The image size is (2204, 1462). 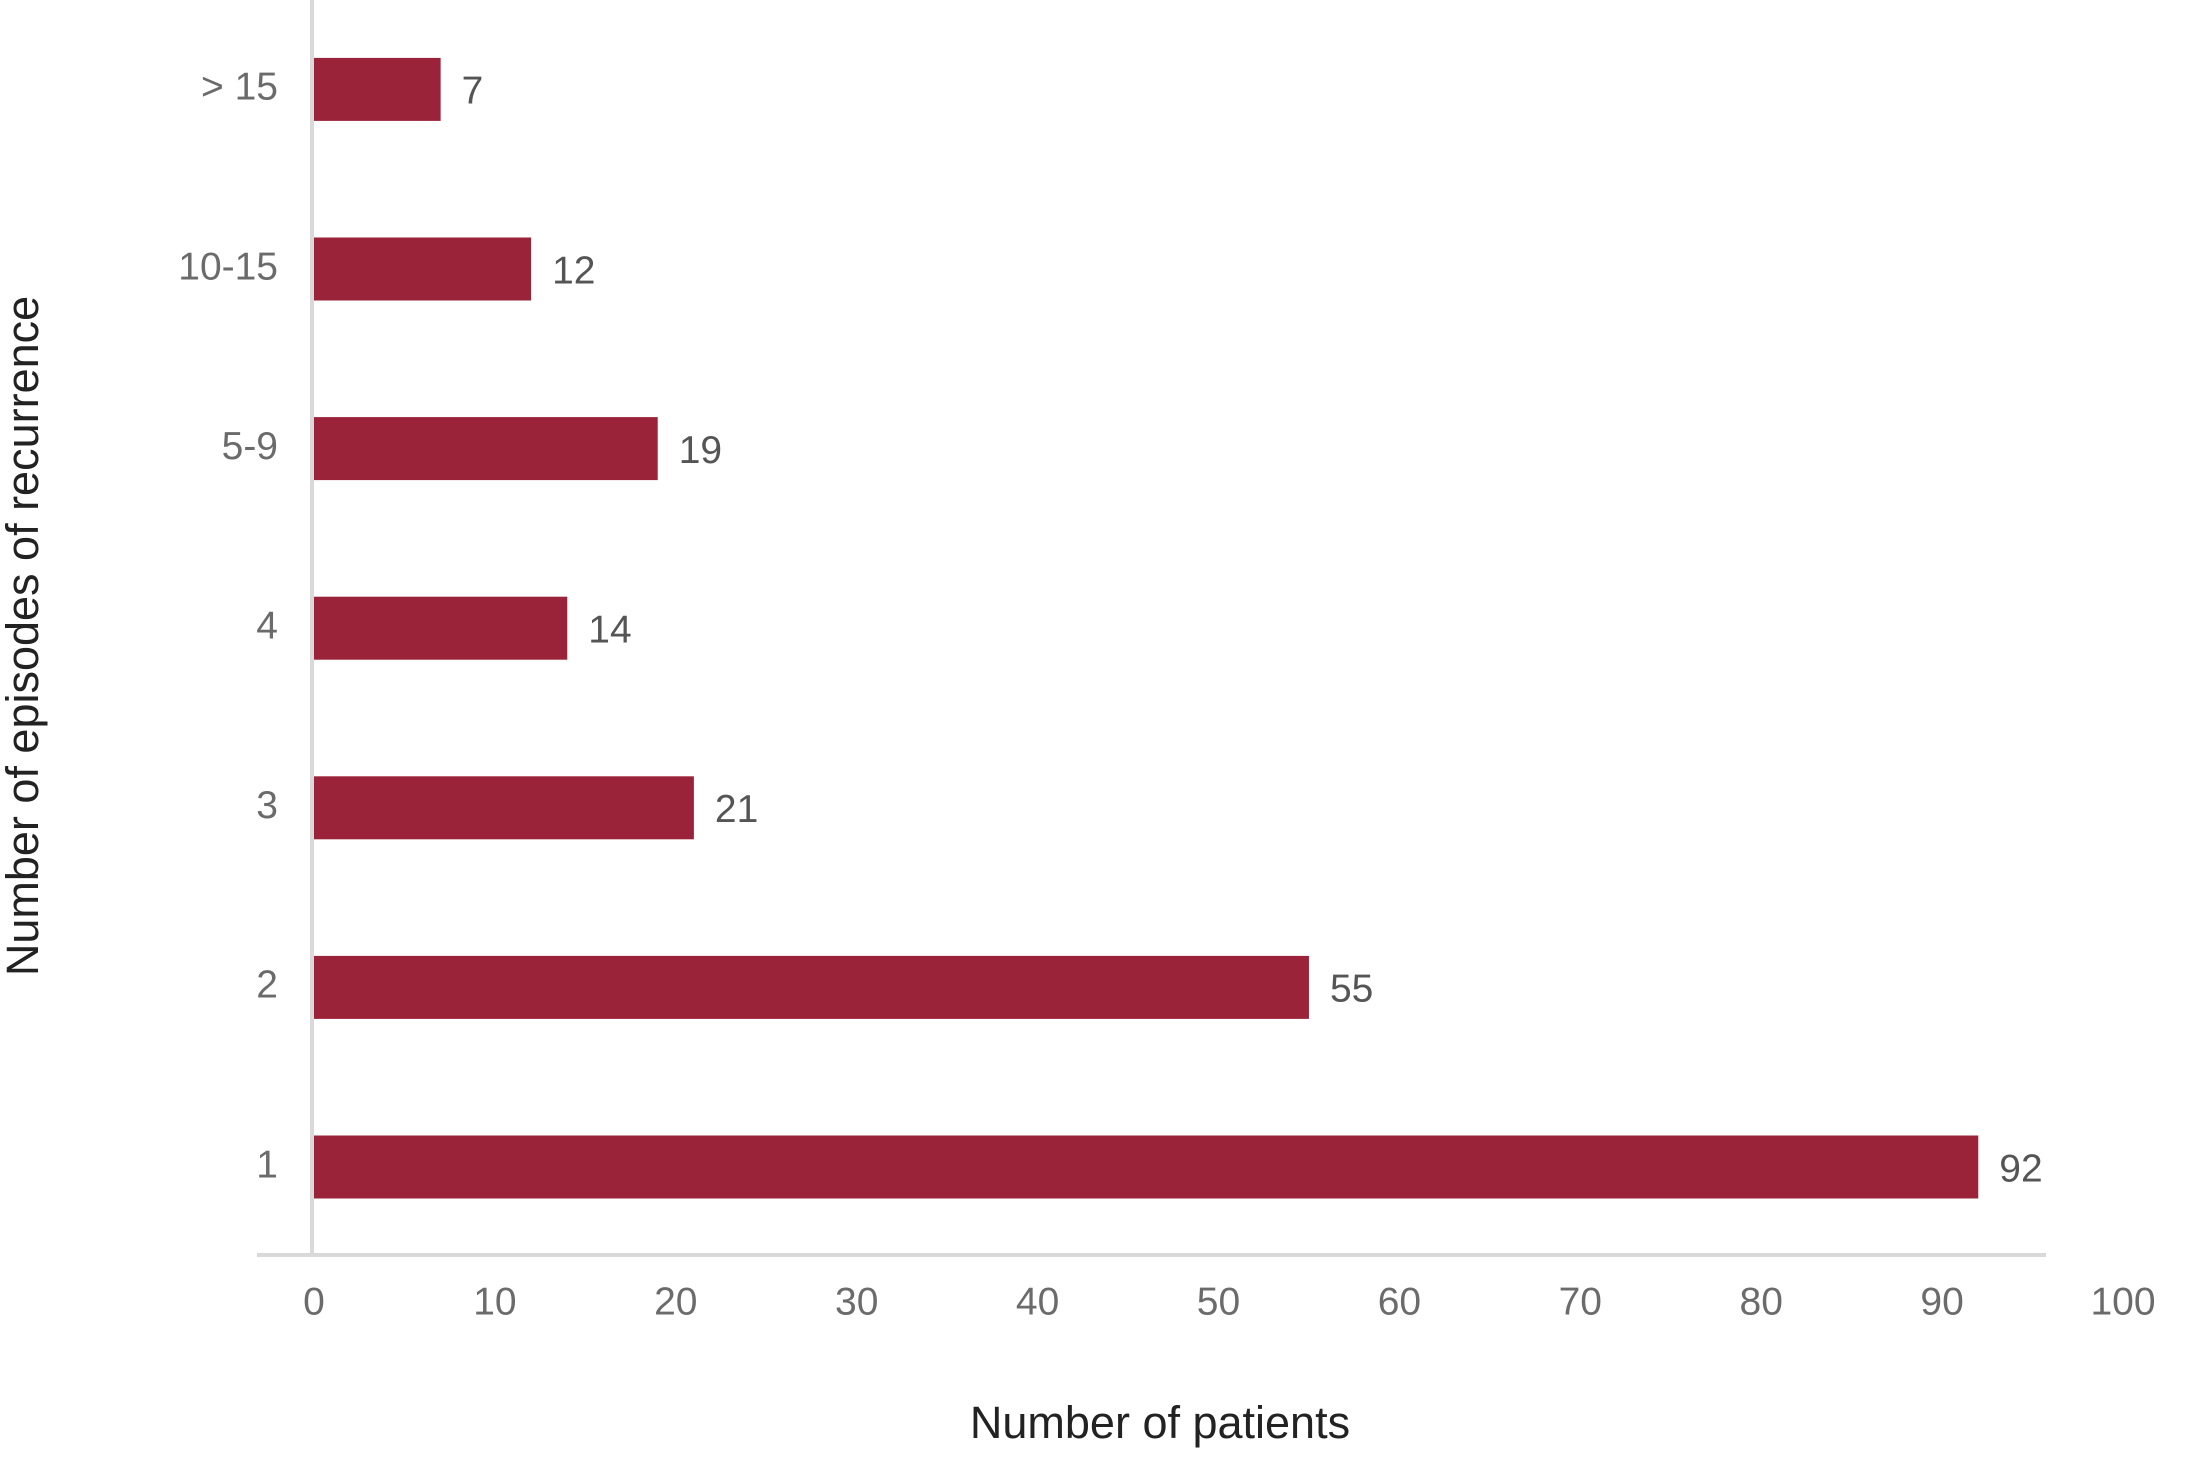 What do you see at coordinates (1580, 1301) in the screenshot?
I see `x-tick-label: 70` at bounding box center [1580, 1301].